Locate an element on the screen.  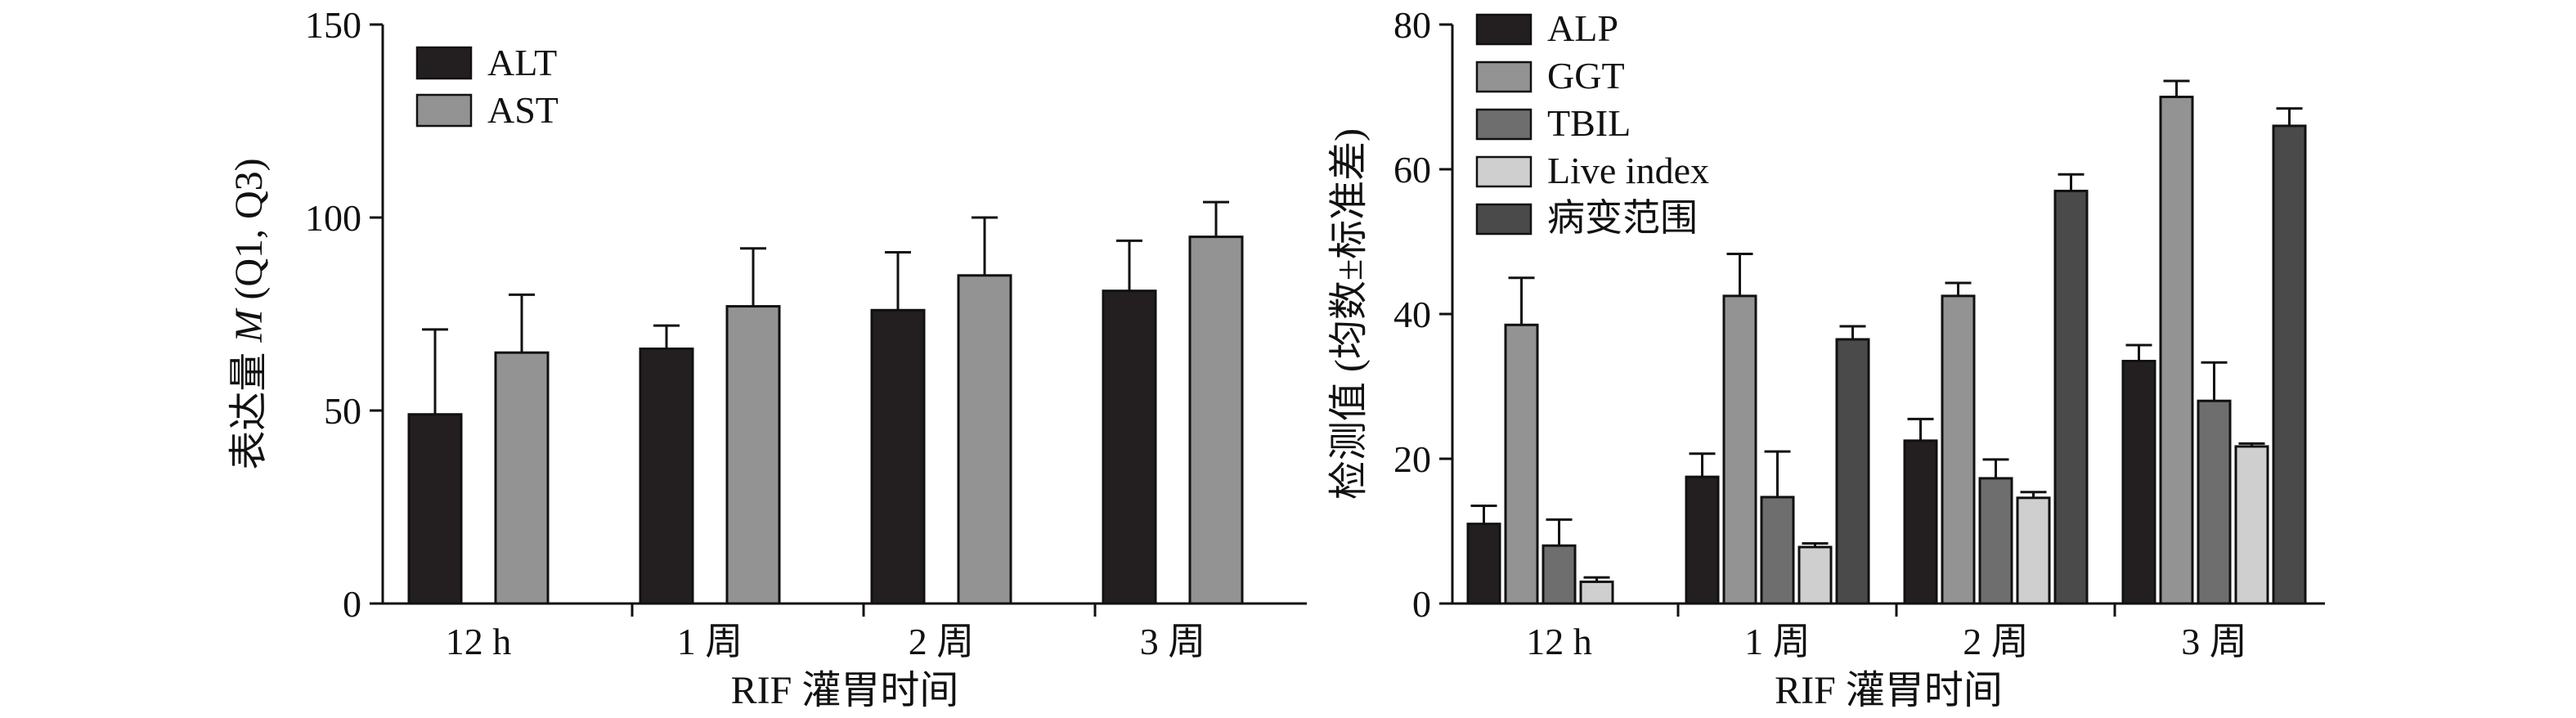
legend-label: ALT is located at coordinates (522, 62).